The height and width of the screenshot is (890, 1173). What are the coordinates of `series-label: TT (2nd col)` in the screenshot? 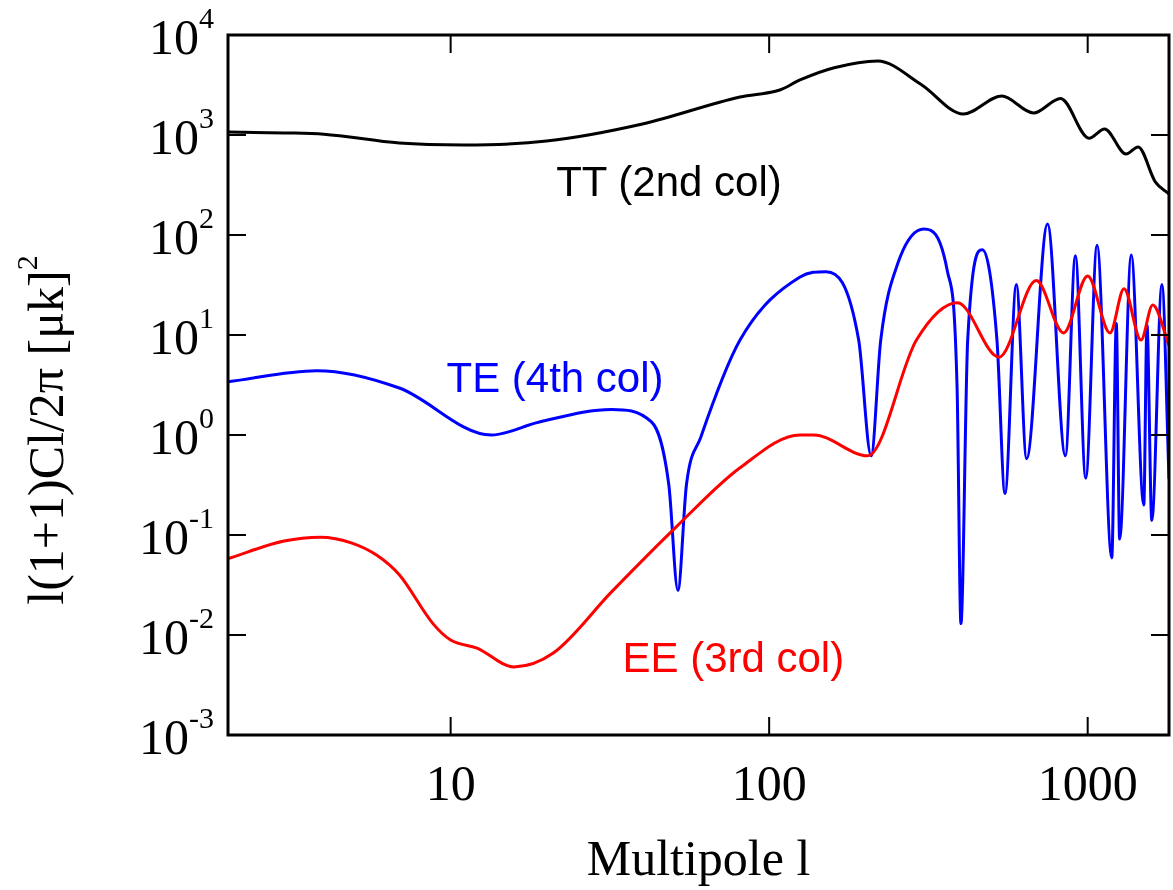 It's located at (669, 182).